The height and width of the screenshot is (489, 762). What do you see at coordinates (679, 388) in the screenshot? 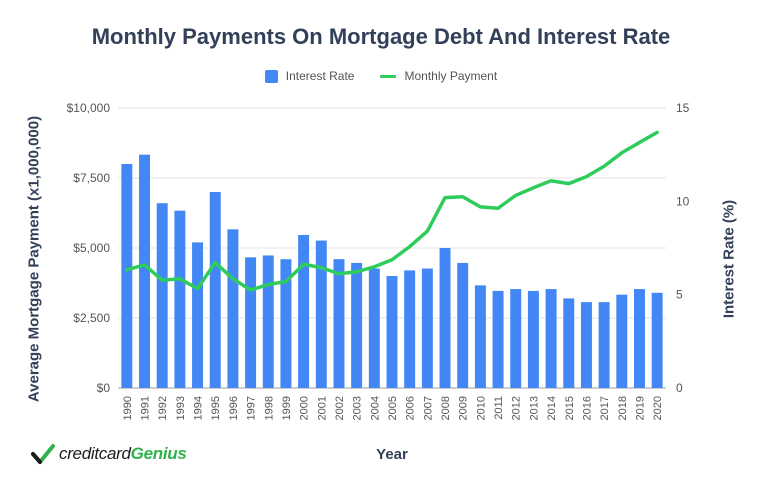
I see `y-right-tick-label: 0` at bounding box center [679, 388].